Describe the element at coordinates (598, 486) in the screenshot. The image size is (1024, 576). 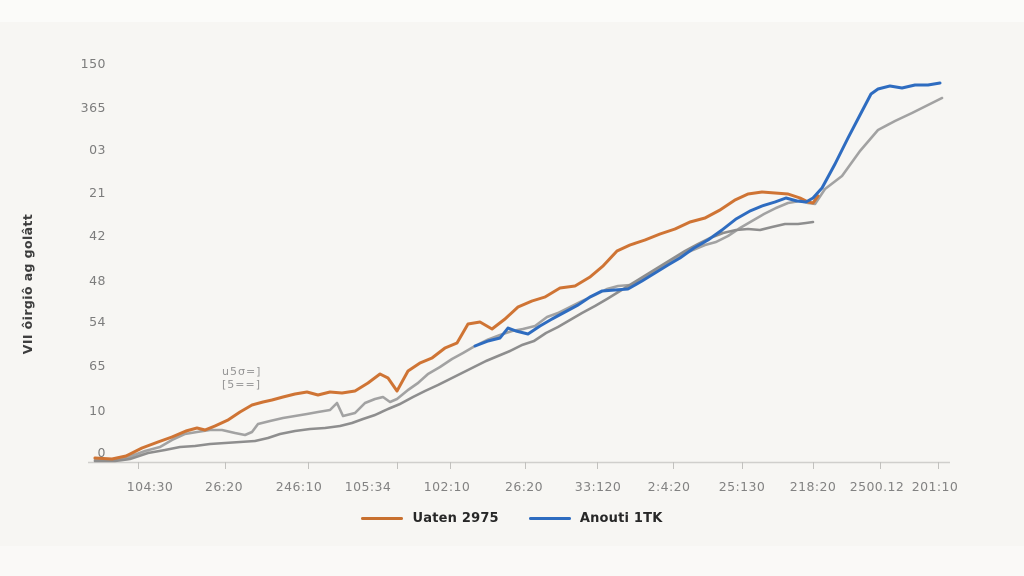
I see `x-axis-tick-label: 33:120` at that location.